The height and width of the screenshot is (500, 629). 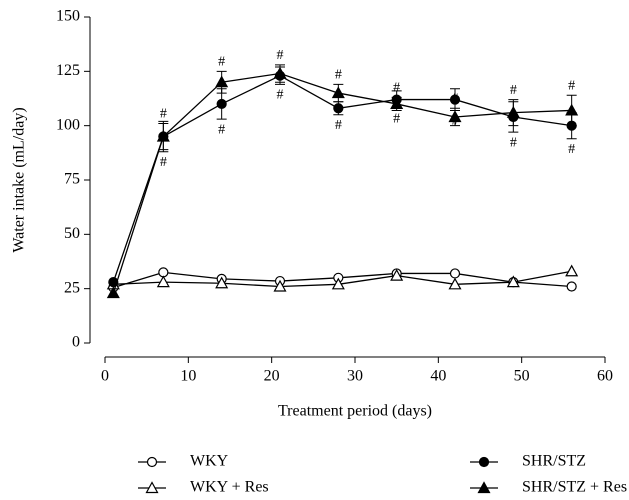 What do you see at coordinates (209, 461) in the screenshot?
I see `legend-label: WKY` at bounding box center [209, 461].